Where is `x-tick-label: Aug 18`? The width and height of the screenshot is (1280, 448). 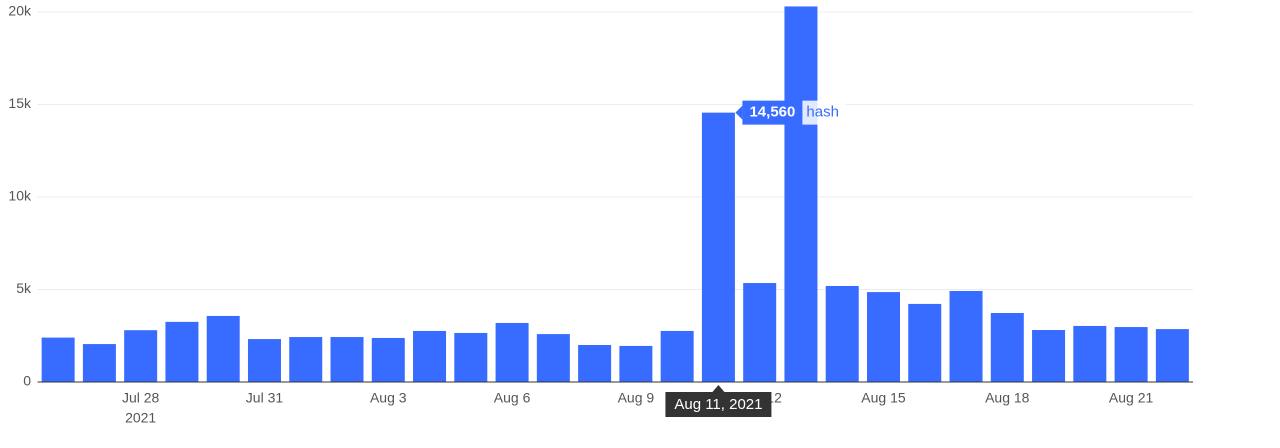 x-tick-label: Aug 18 is located at coordinates (1007, 398).